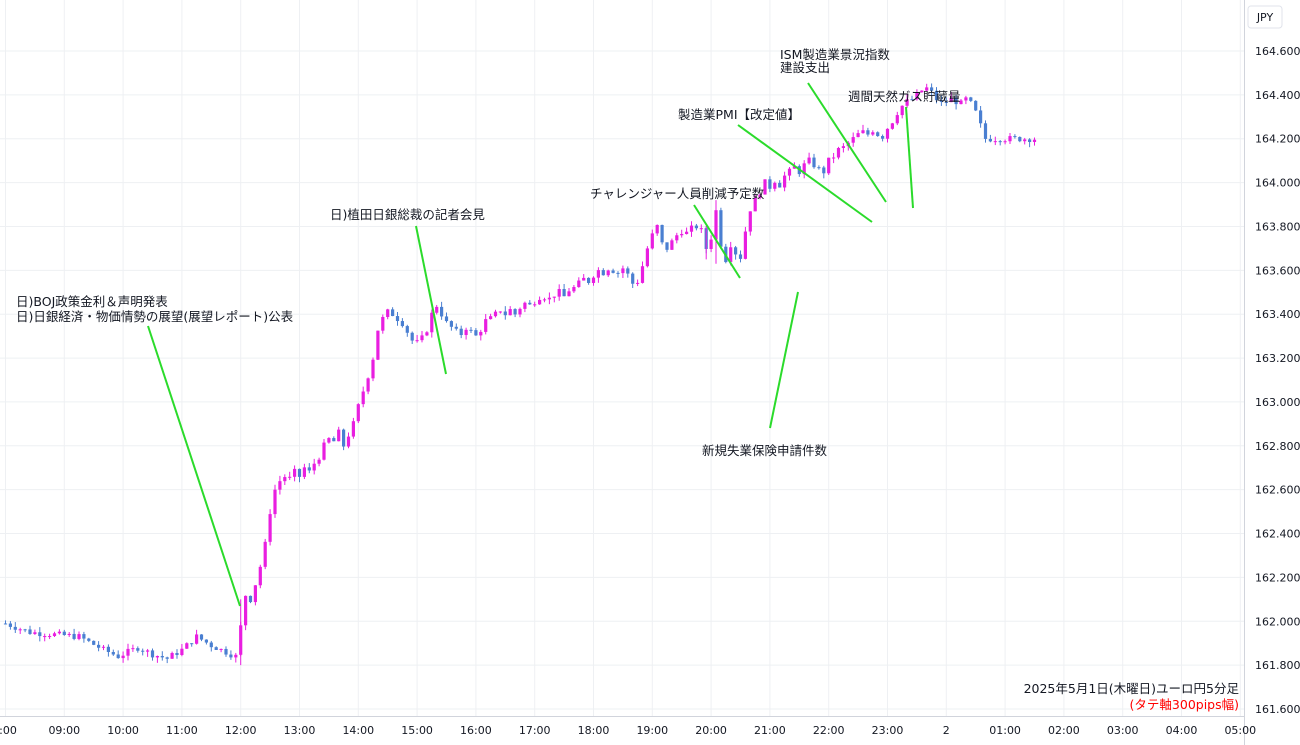 The width and height of the screenshot is (1300, 745). I want to click on y-tick-label: 164.200, so click(1277, 139).